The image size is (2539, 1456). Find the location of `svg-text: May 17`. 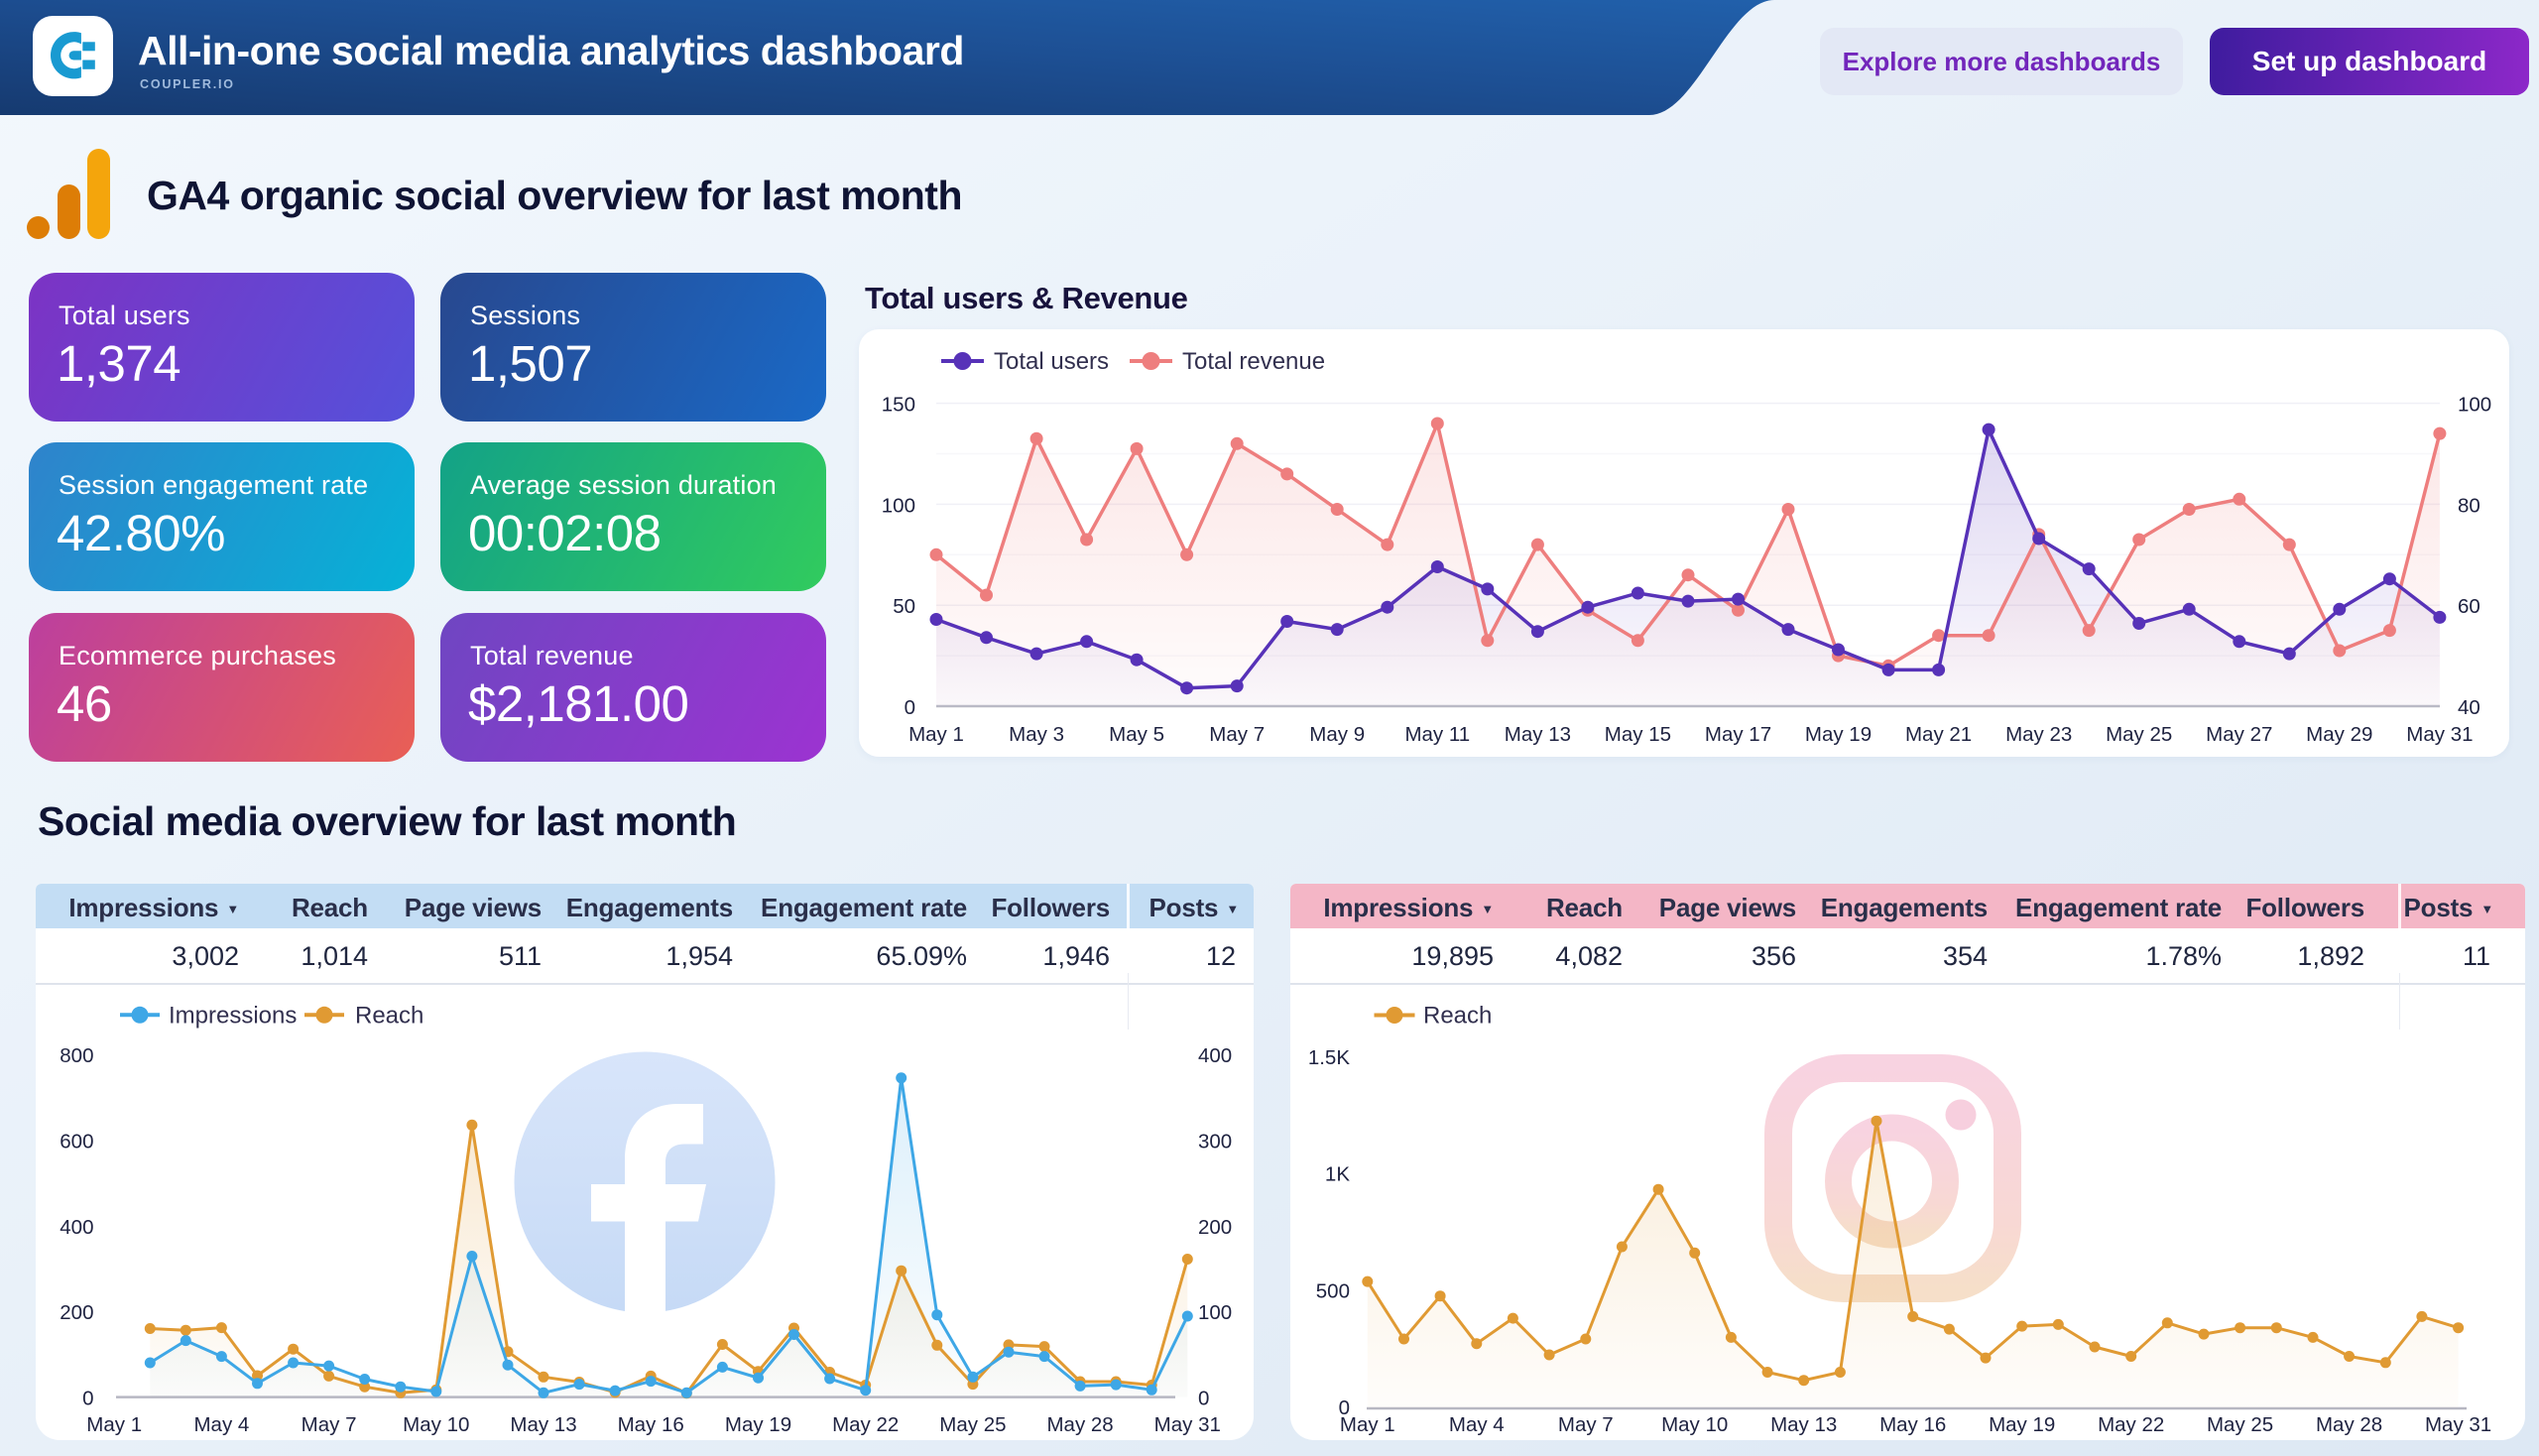

svg-text: May 17 is located at coordinates (1738, 734).